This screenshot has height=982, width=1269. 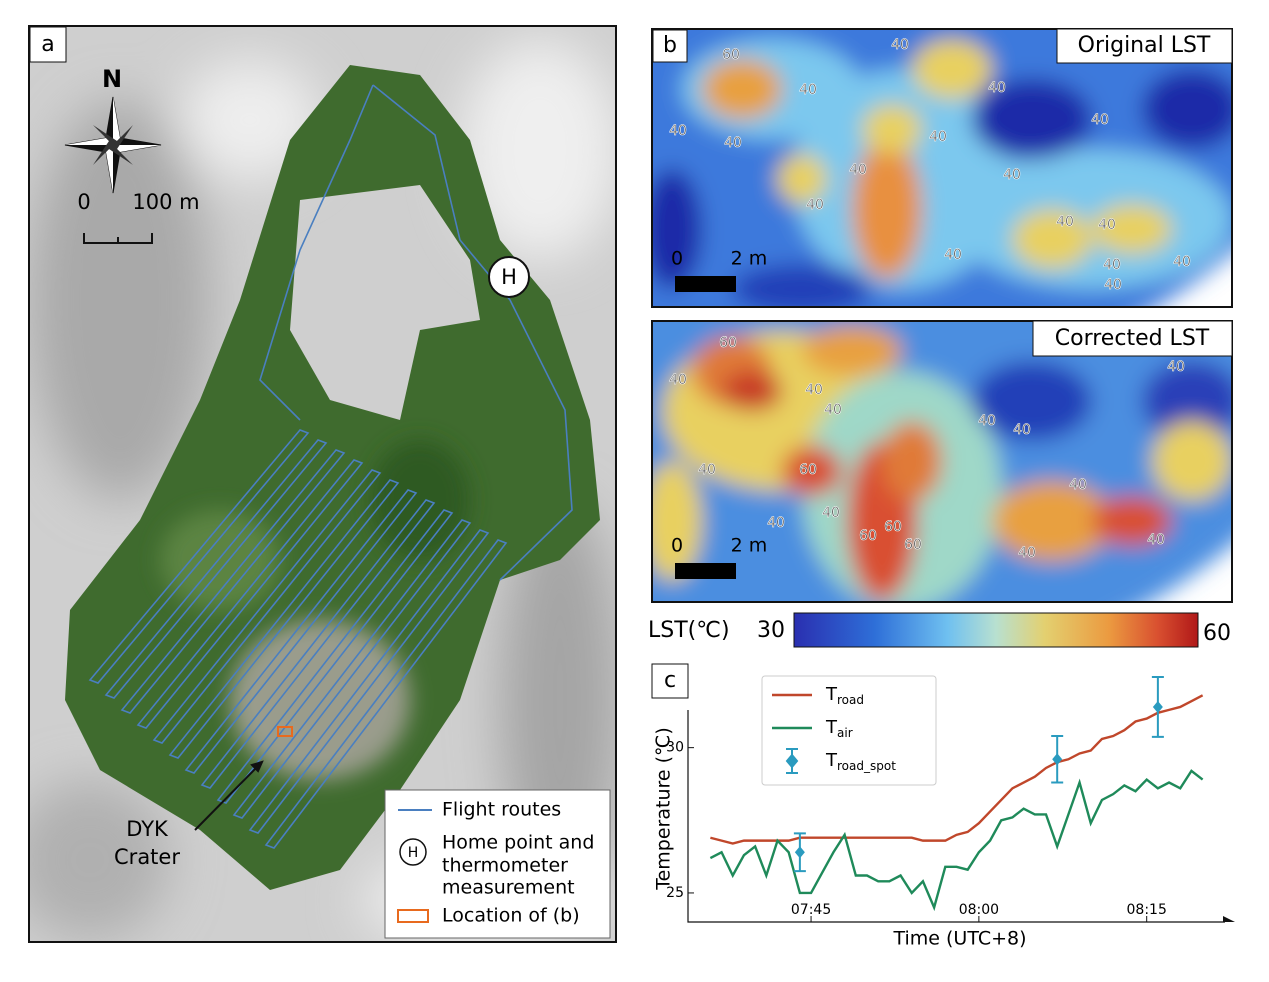 I want to click on heatmap, so click(x=942, y=168).